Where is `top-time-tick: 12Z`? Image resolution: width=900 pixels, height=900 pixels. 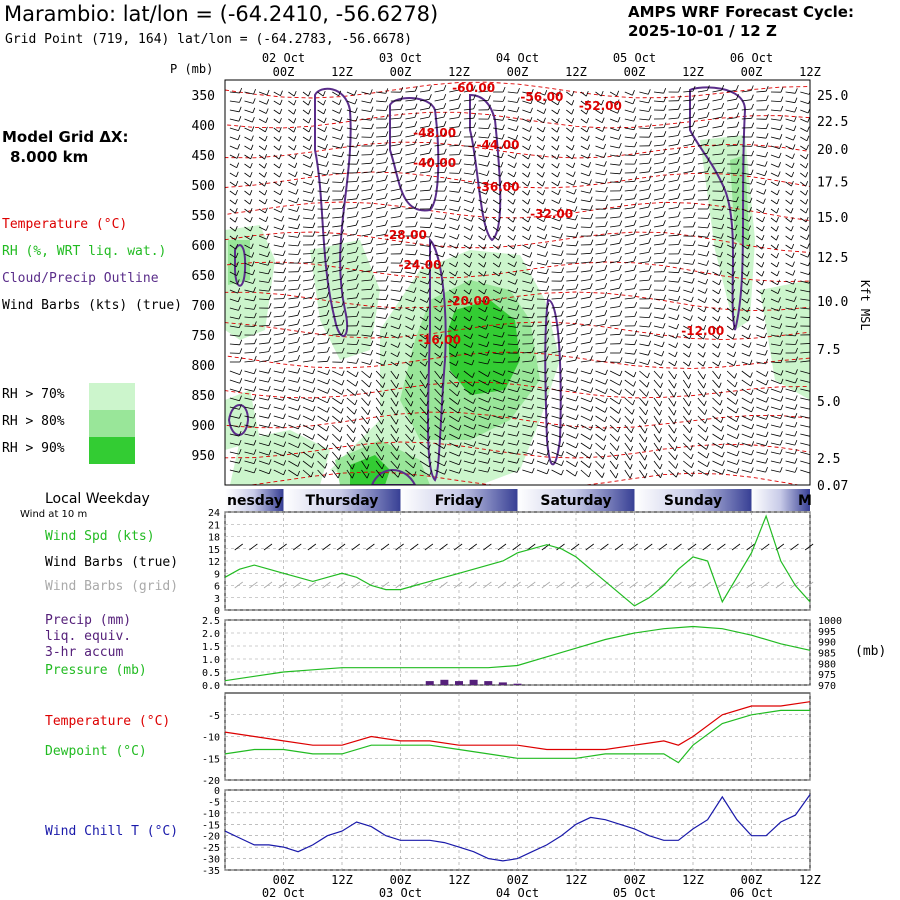 top-time-tick: 12Z is located at coordinates (459, 72).